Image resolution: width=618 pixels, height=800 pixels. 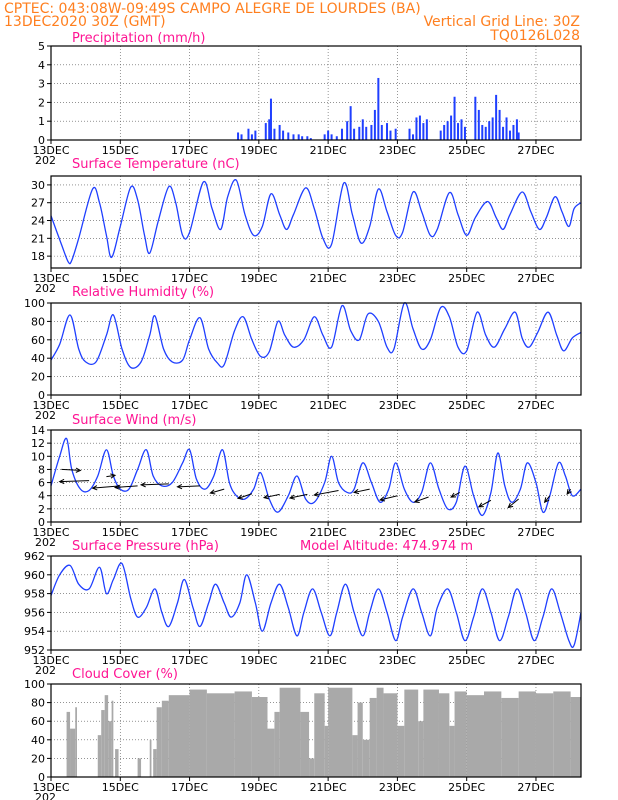 I want to click on precipitation-year-label: 202, so click(x=45, y=160).